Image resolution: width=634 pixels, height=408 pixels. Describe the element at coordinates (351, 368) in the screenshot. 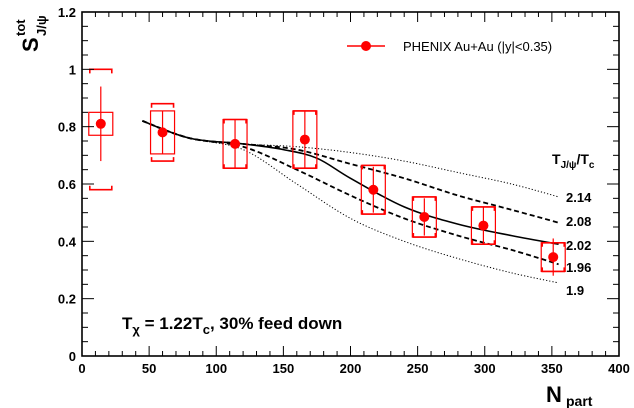

I see `x-tick-label: 200` at that location.